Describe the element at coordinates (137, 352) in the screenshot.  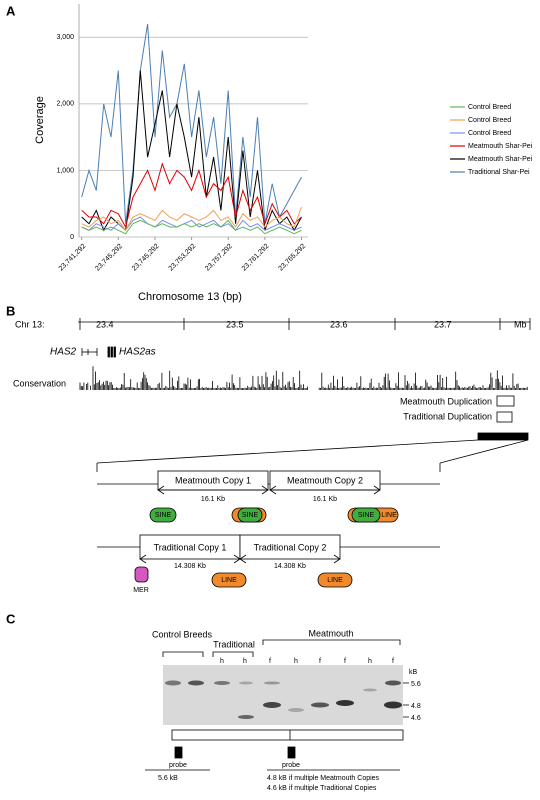
I see `gene-label: HAS2as` at that location.